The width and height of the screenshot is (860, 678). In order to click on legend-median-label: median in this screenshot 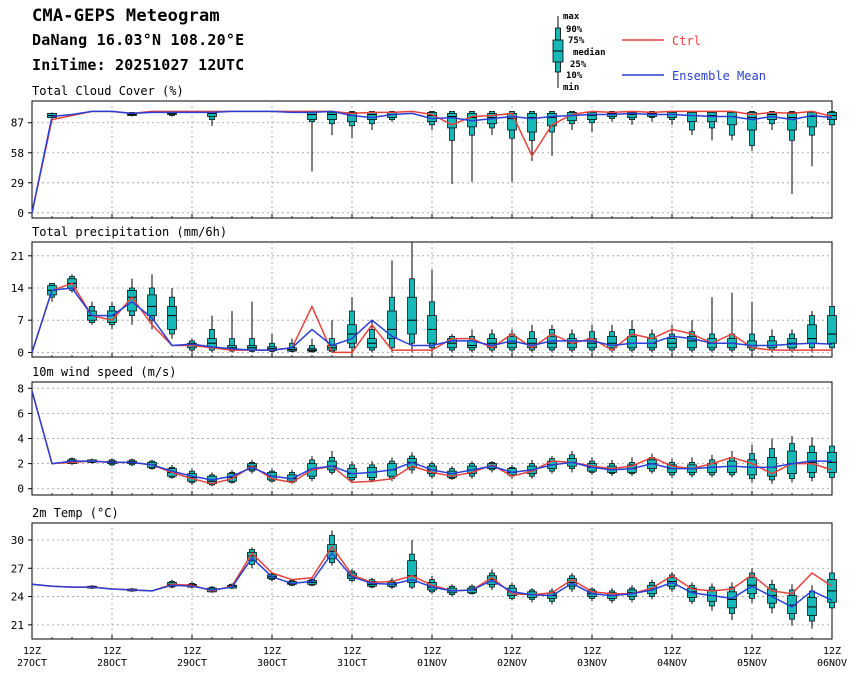, I will do `click(589, 53)`.